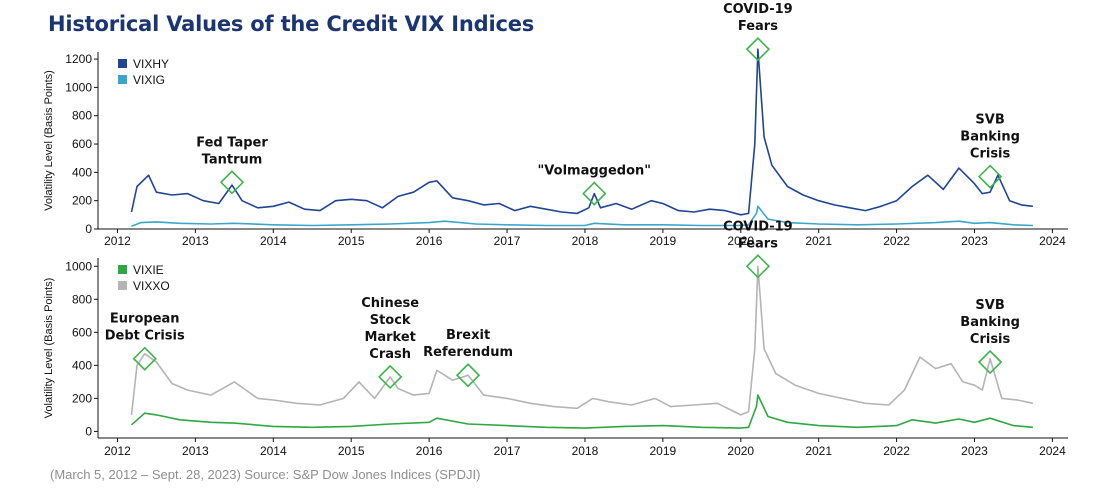 The height and width of the screenshot is (496, 1119). Describe the element at coordinates (582, 216) in the screenshot. I see `series-line-vixig` at that location.